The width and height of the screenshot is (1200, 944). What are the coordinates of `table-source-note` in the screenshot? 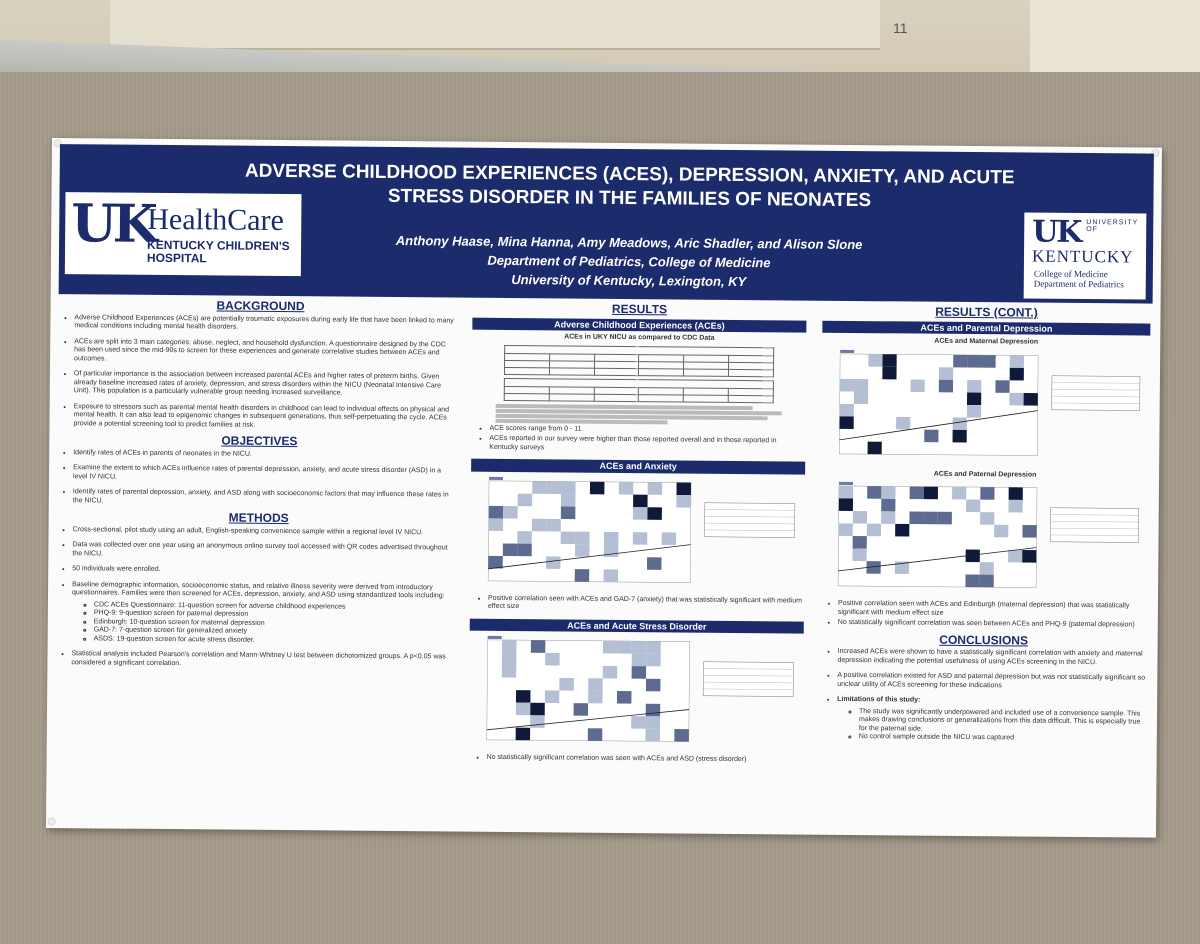 It's located at (638, 413).